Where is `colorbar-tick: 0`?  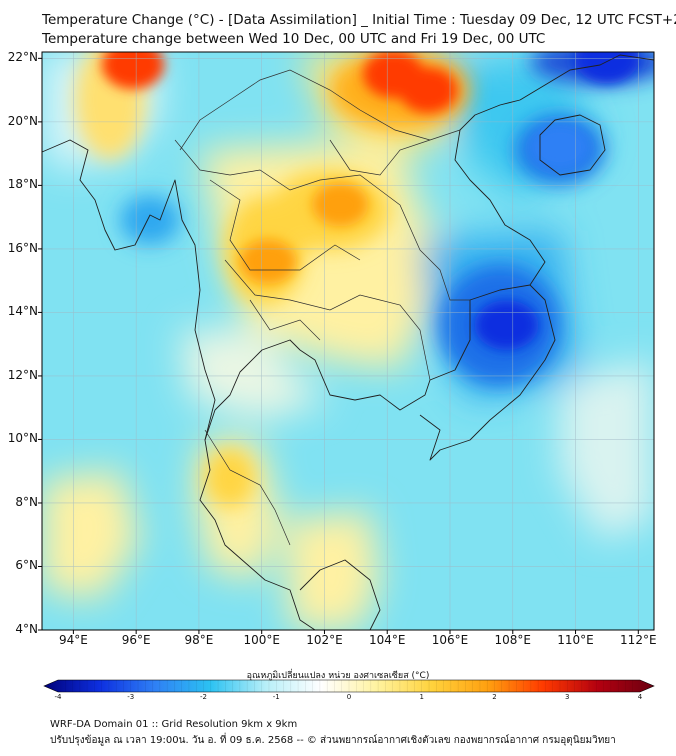
colorbar-tick: 0 is located at coordinates (349, 697).